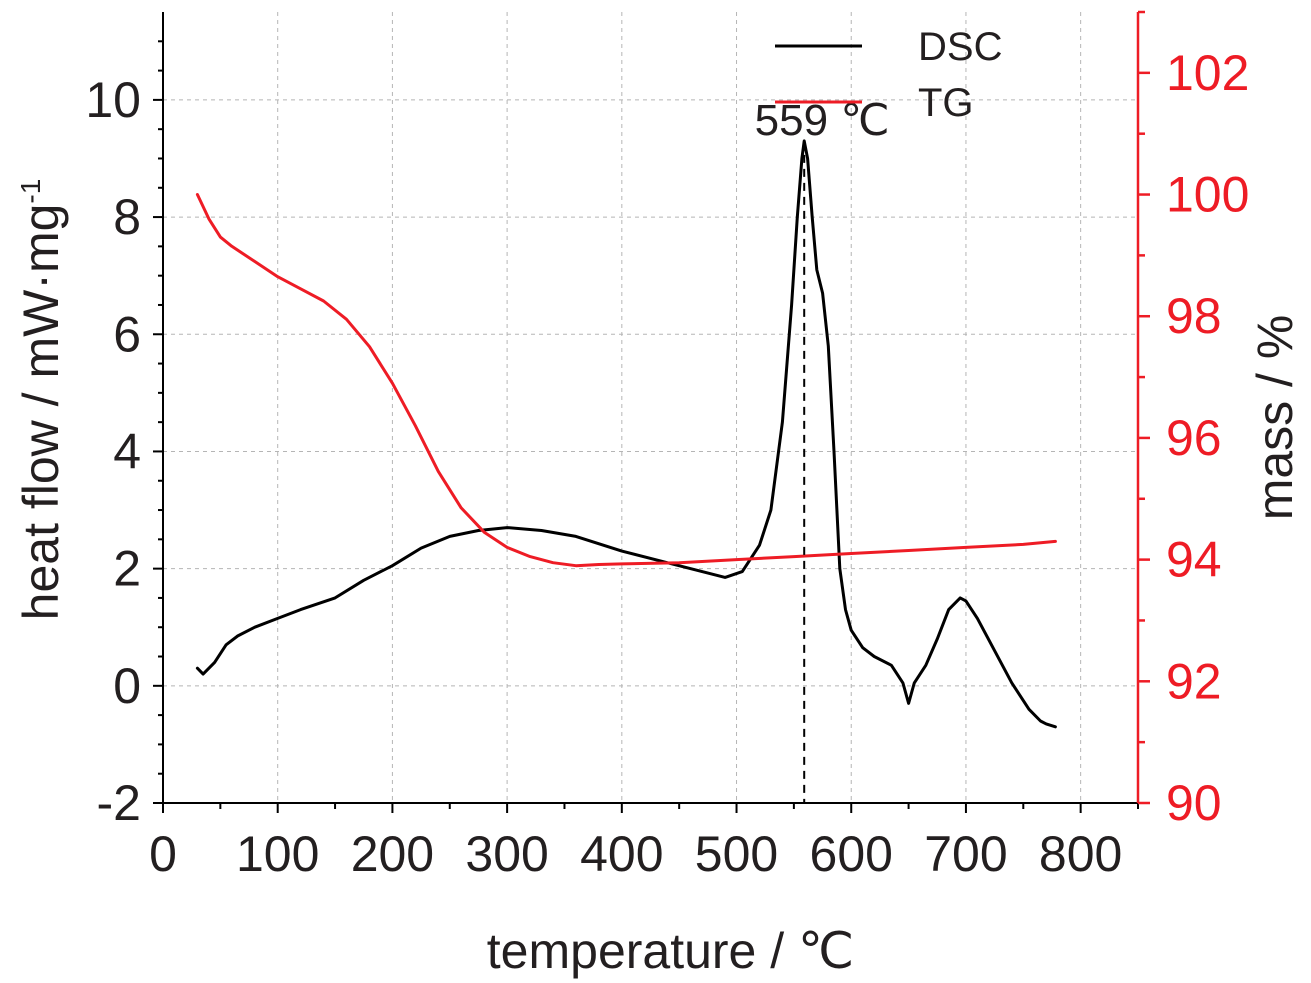 The image size is (1311, 983). Describe the element at coordinates (1207, 73) in the screenshot. I see `y-right-tick-label: 102` at that location.